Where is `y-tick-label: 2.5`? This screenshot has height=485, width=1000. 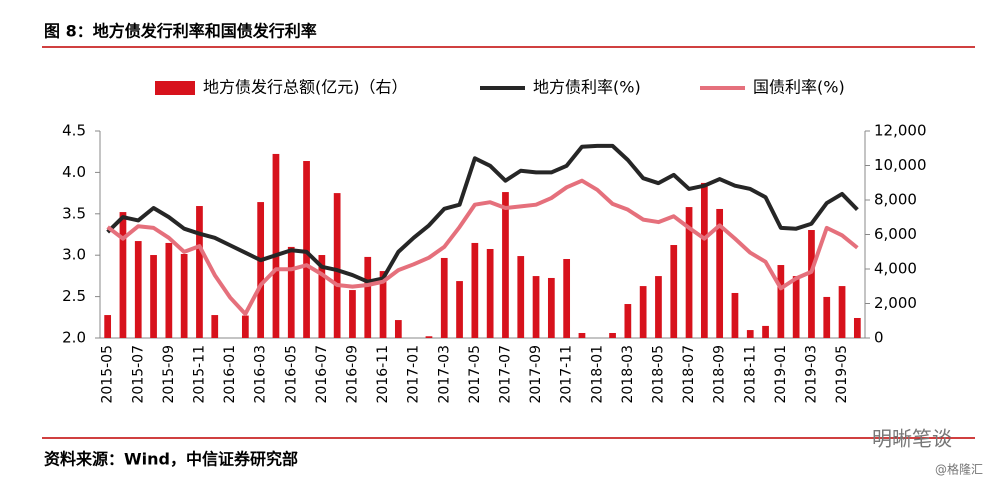 y-tick-label: 2.5 is located at coordinates (74, 296).